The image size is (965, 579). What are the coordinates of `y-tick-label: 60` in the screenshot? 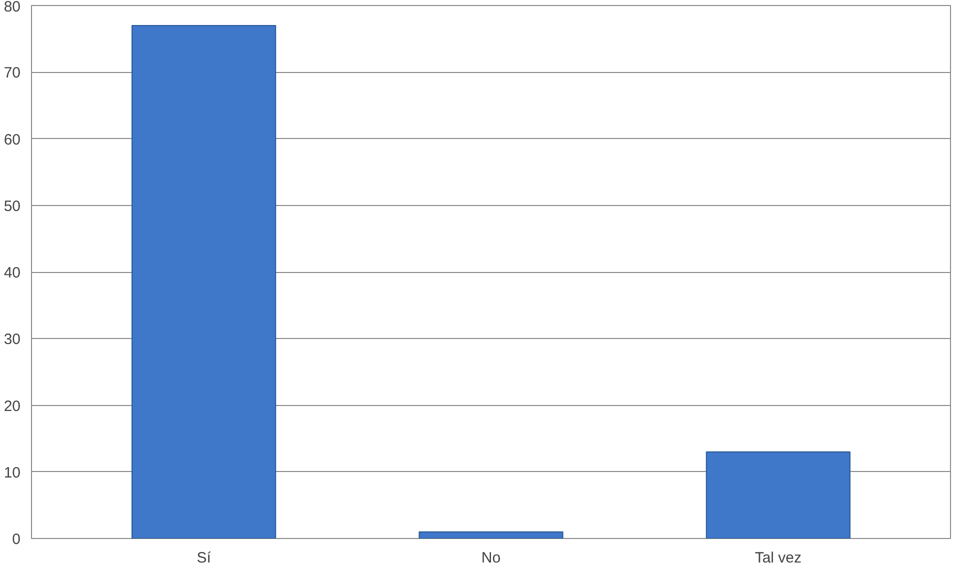 It's located at (12, 139).